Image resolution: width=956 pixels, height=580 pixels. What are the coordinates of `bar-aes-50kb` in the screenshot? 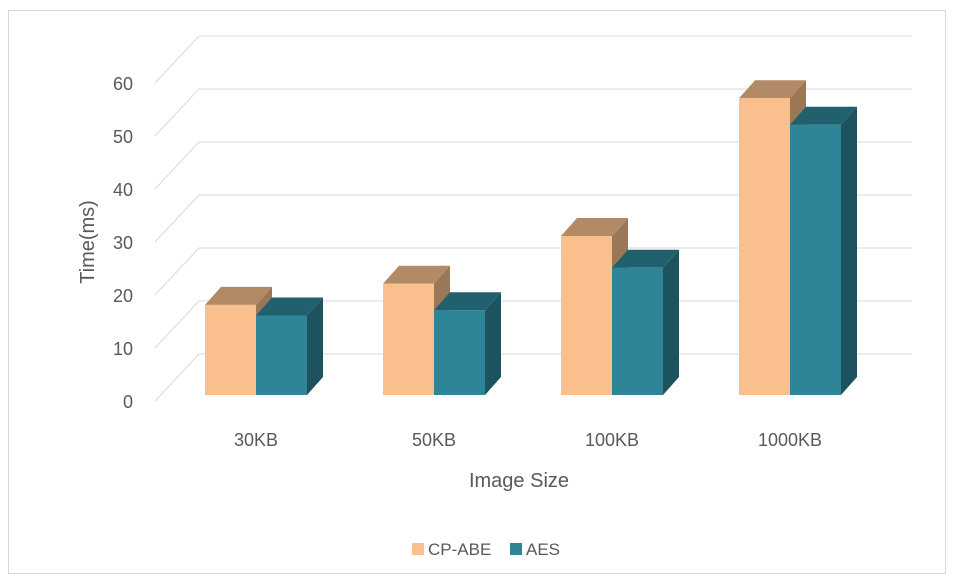 It's located at (467, 343).